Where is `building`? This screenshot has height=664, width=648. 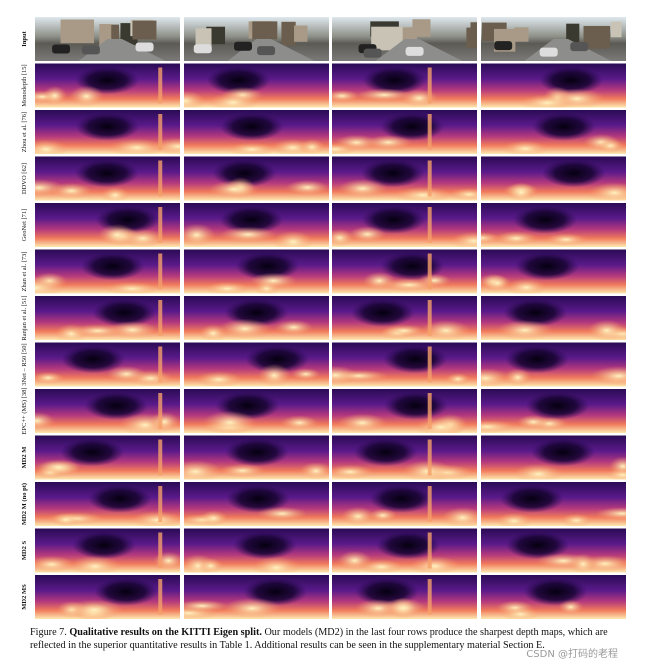
building is located at coordinates (105, 35).